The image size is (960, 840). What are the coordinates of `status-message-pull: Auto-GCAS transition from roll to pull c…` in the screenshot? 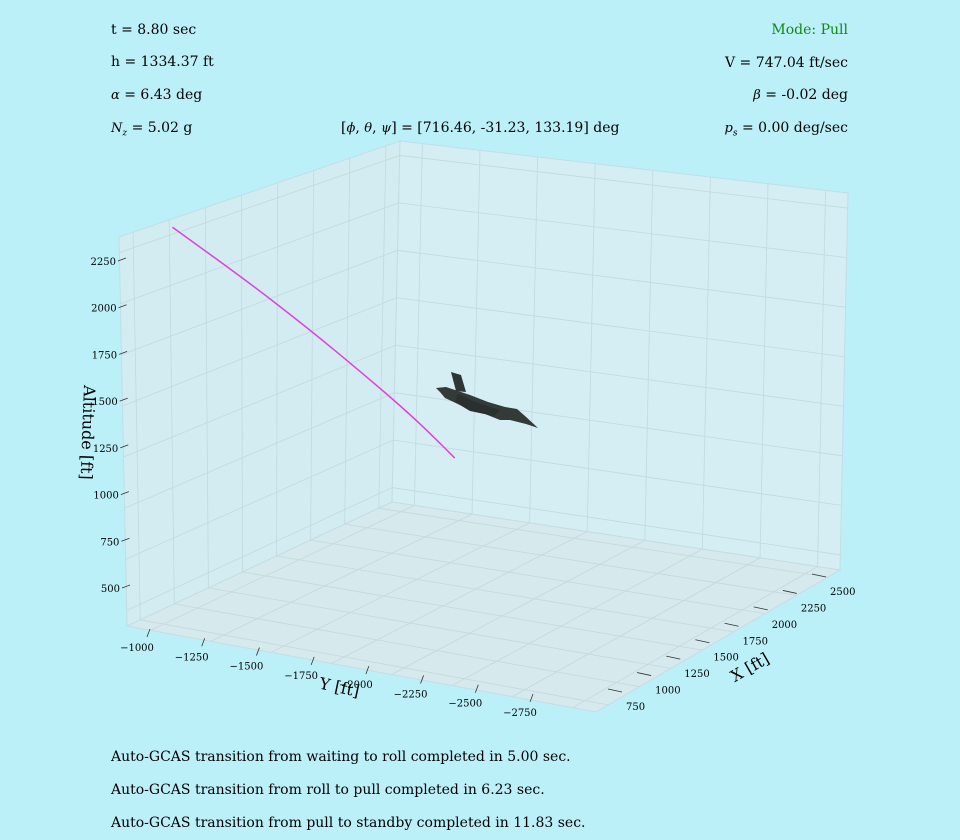 It's located at (328, 790).